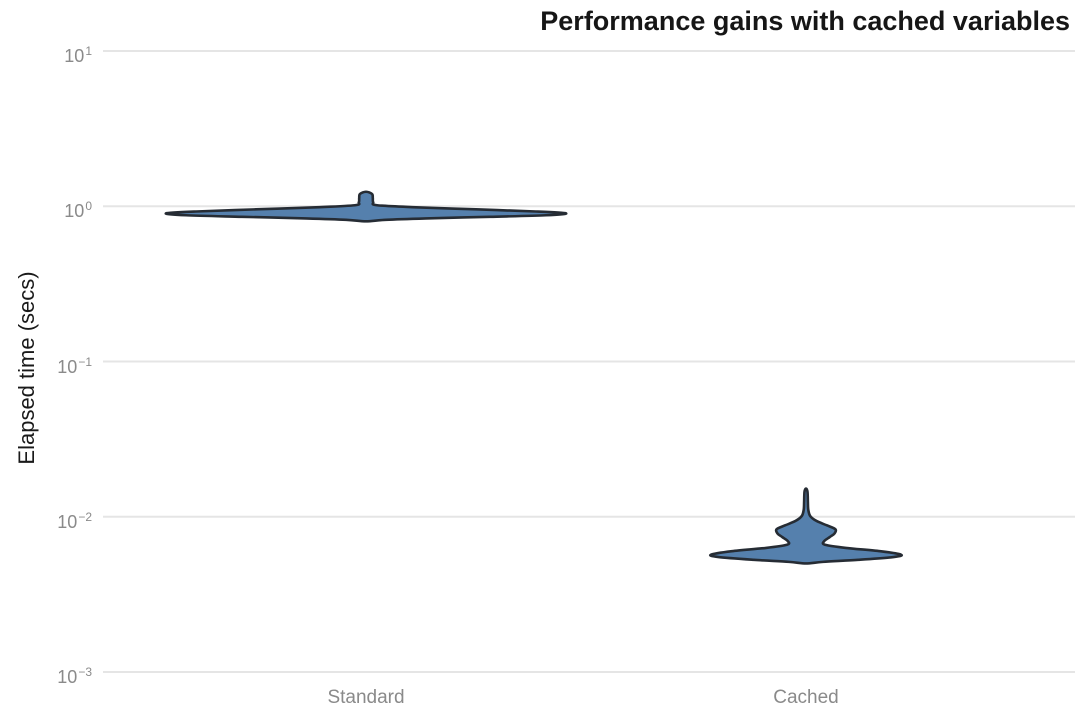  I want to click on x-tick-label-cached: Cached, so click(806, 697).